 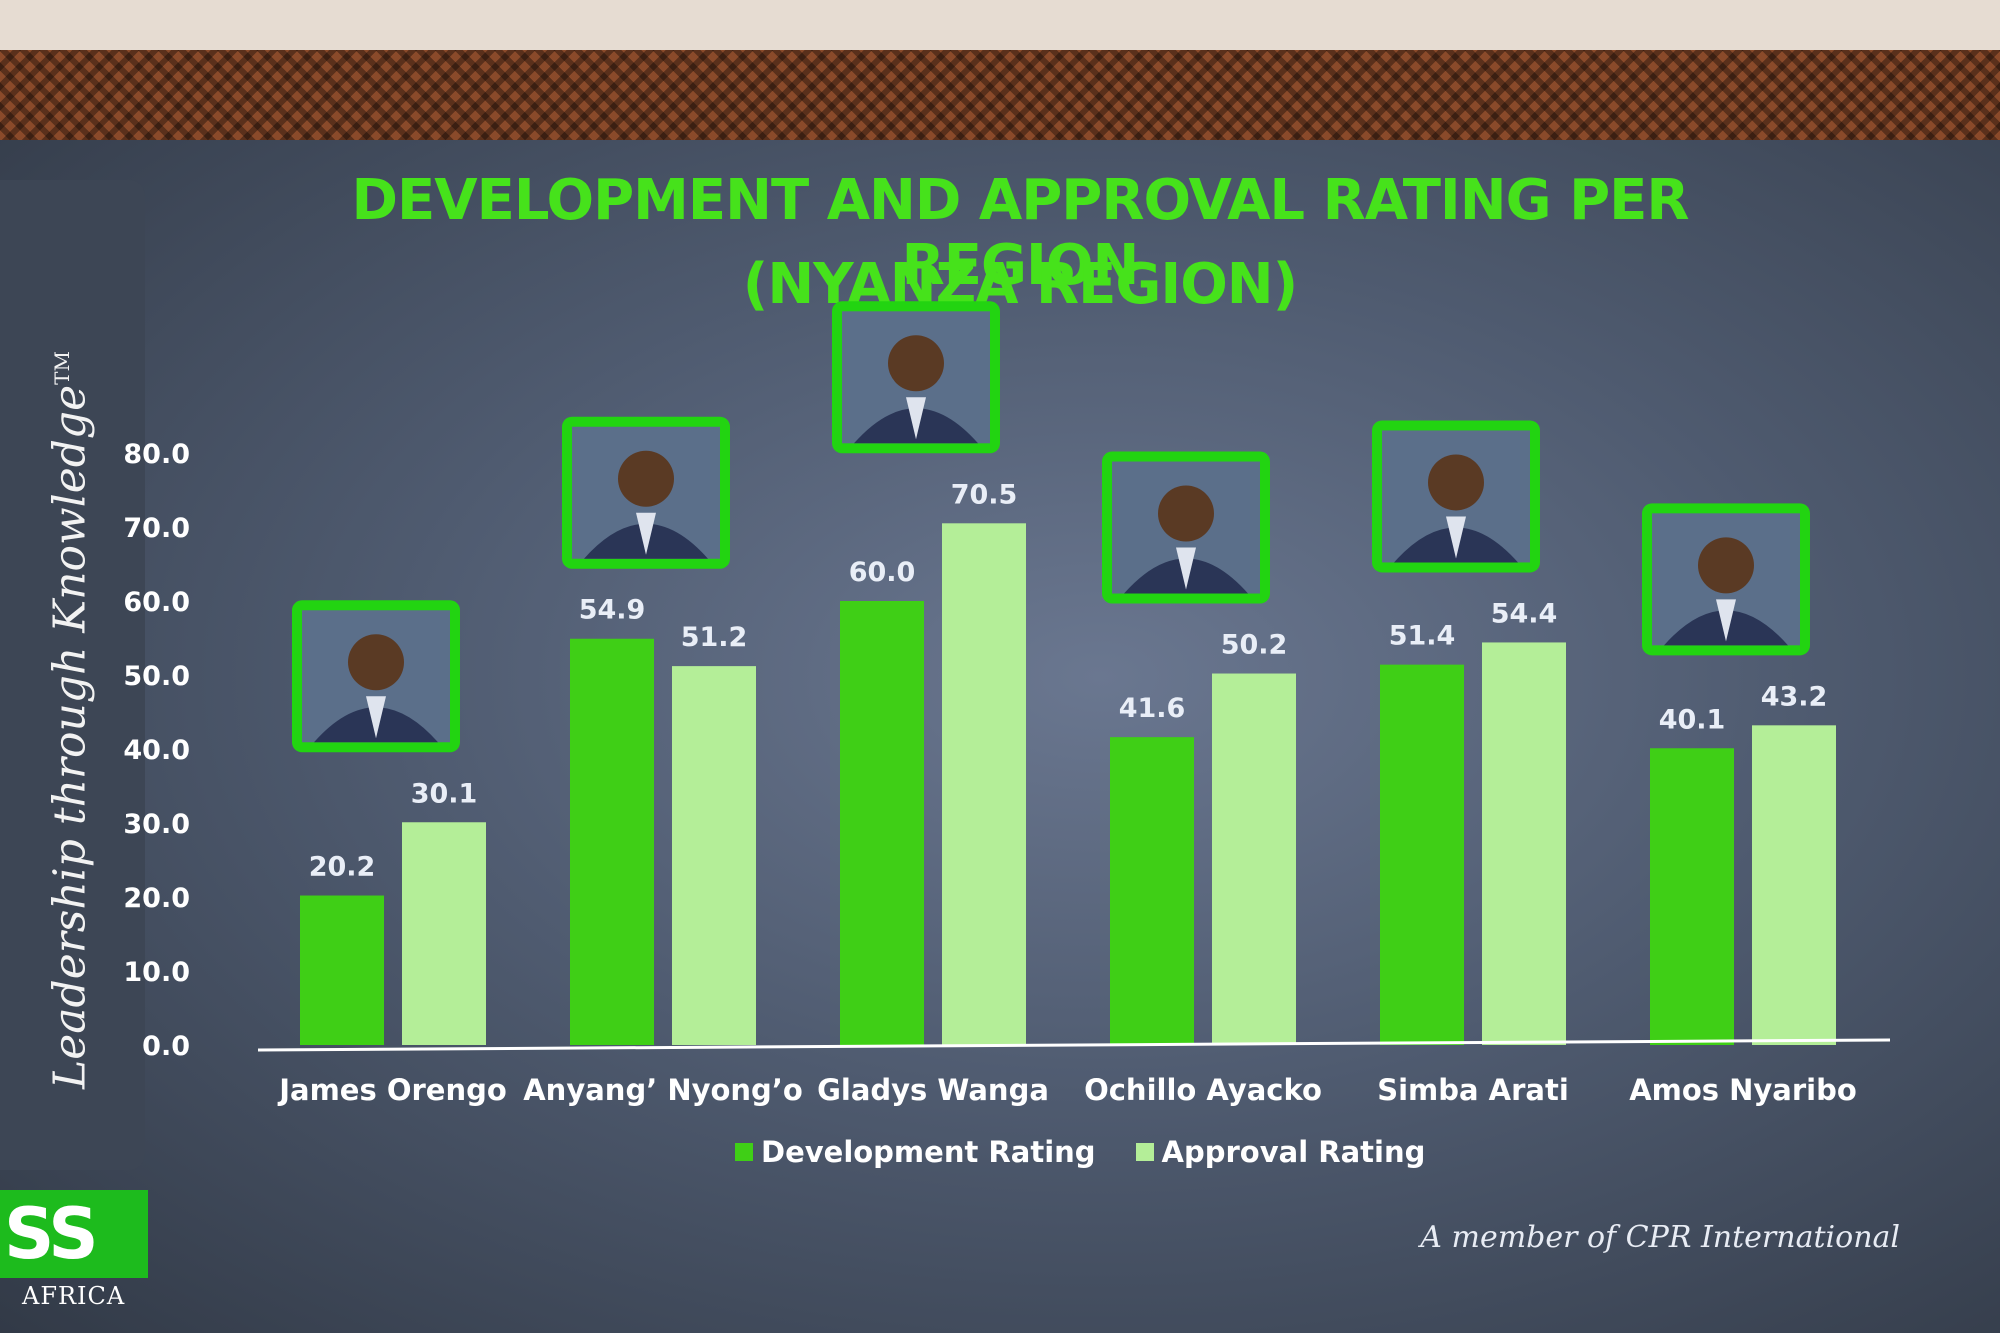 What do you see at coordinates (1660, 1237) in the screenshot?
I see `footer-note: A member of CPR International` at bounding box center [1660, 1237].